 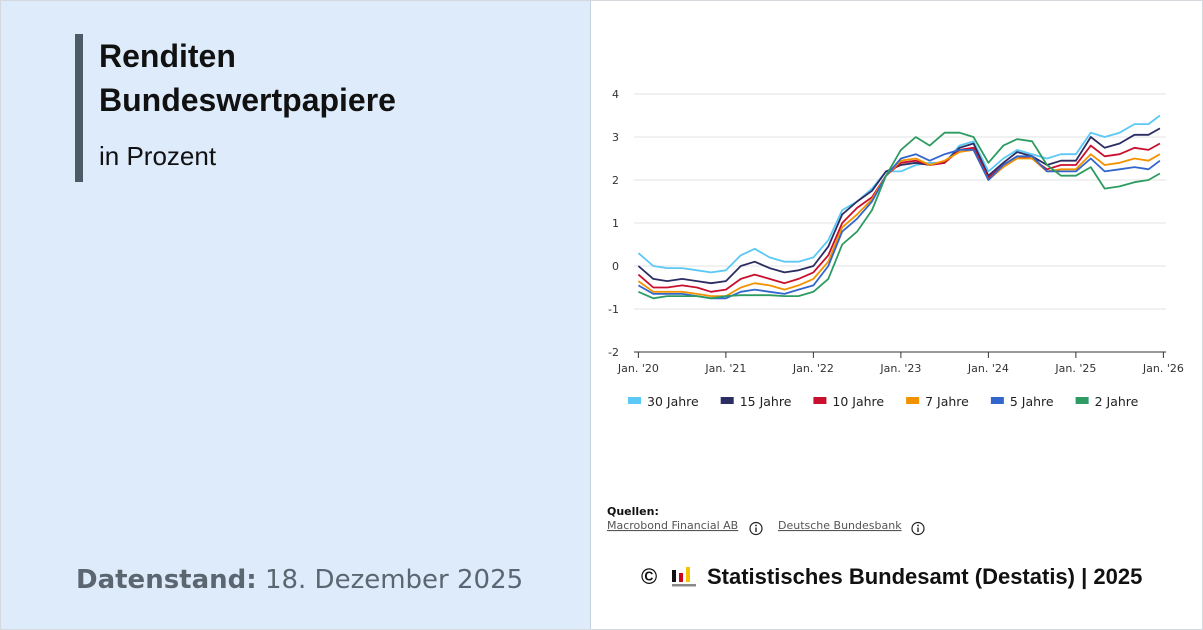 I want to click on y-tick-label: -1, so click(x=613, y=309).